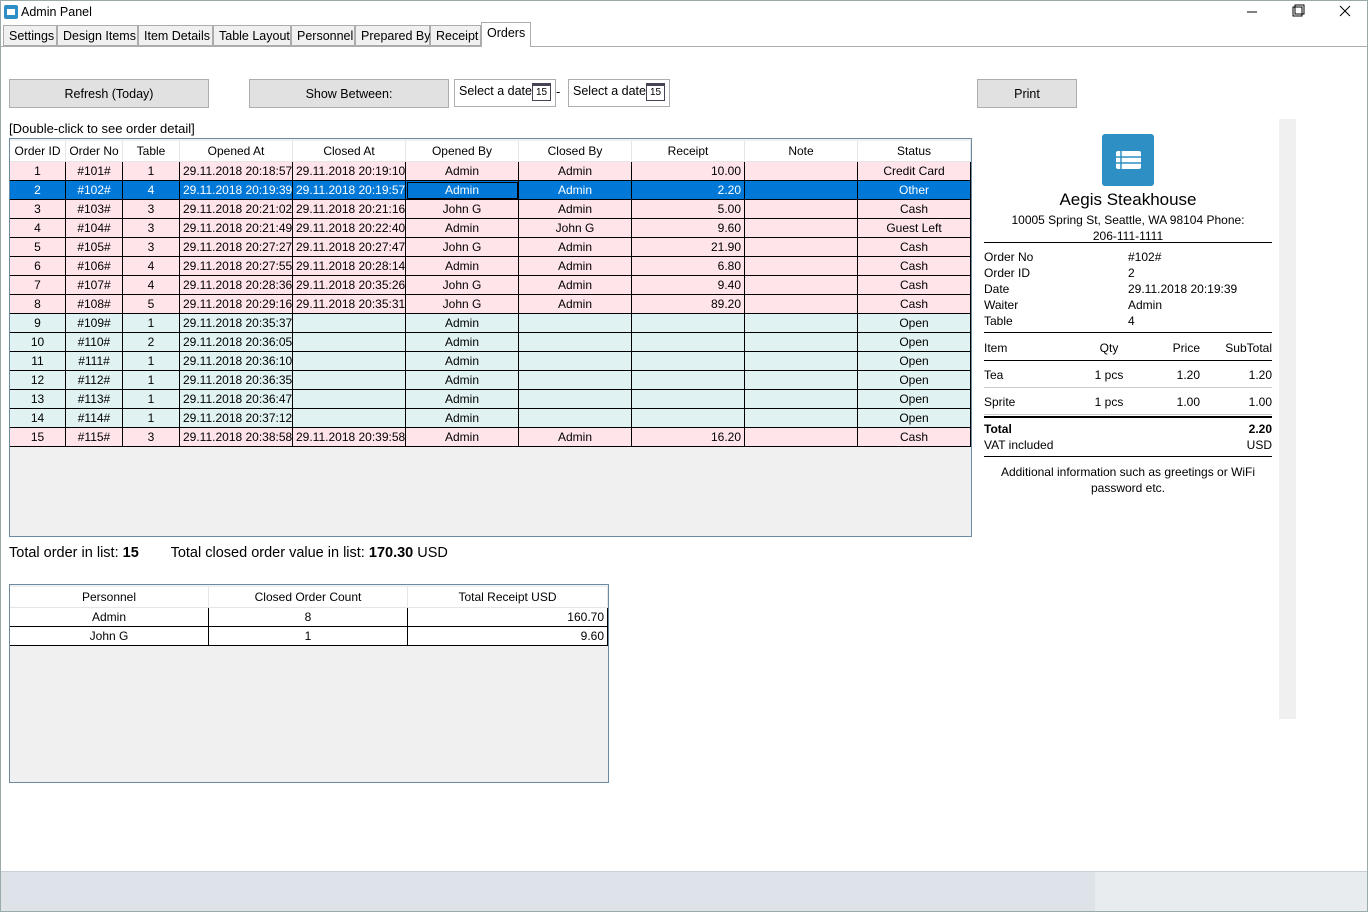 Image resolution: width=1368 pixels, height=912 pixels. I want to click on cell: 9.60, so click(508, 636).